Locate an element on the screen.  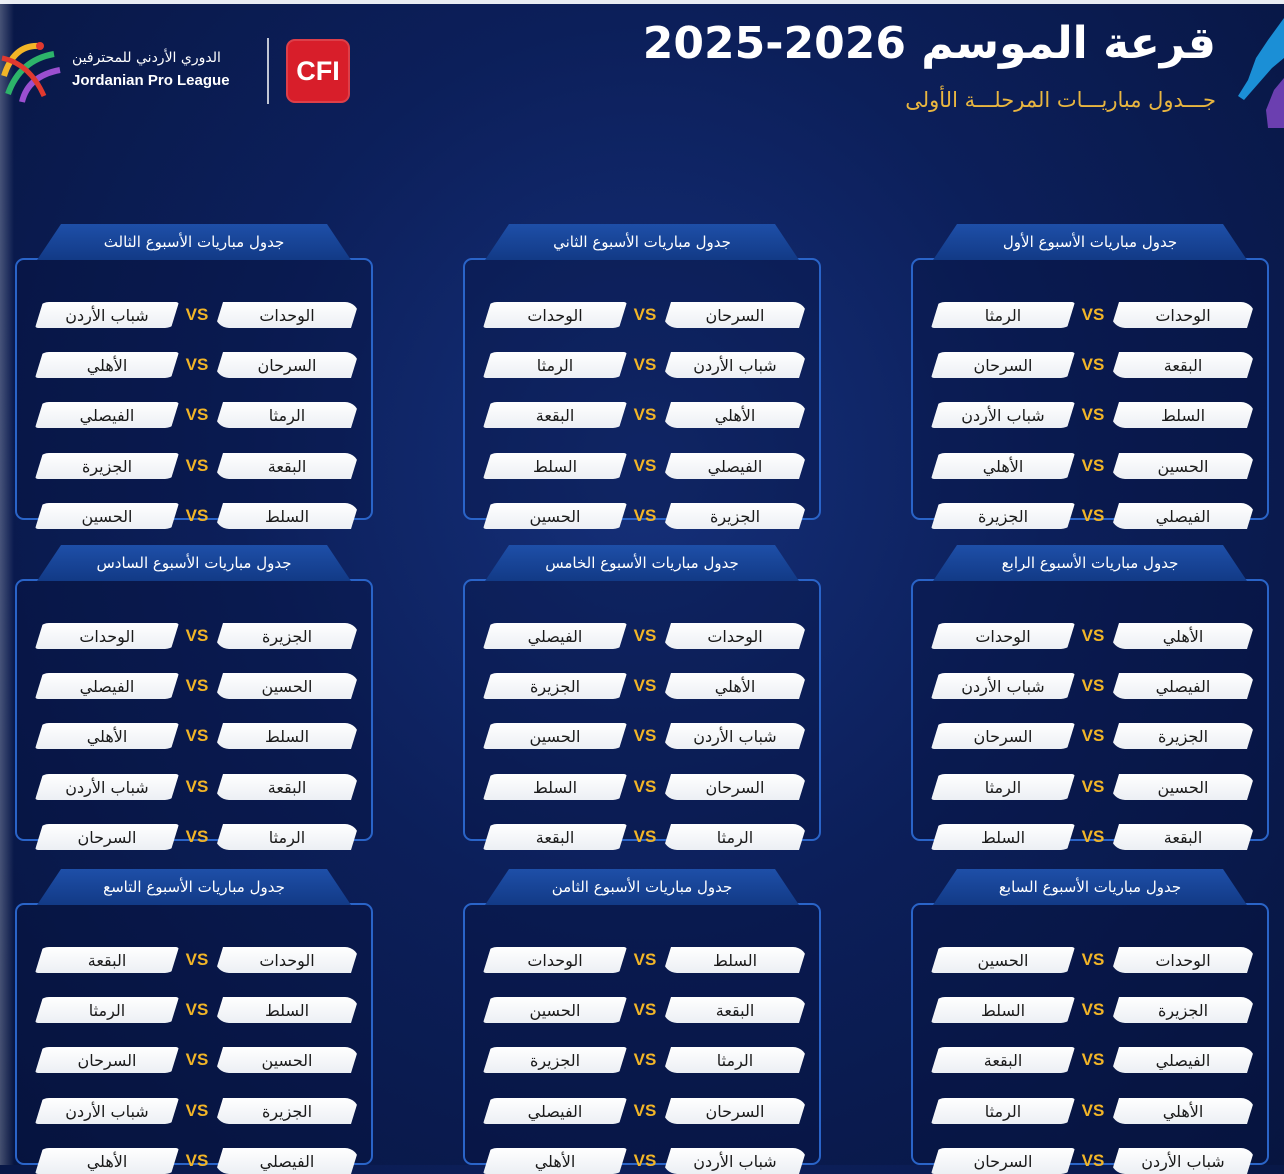
match-row: شباب الأردن VS البقعة is located at coordinates (197, 787).